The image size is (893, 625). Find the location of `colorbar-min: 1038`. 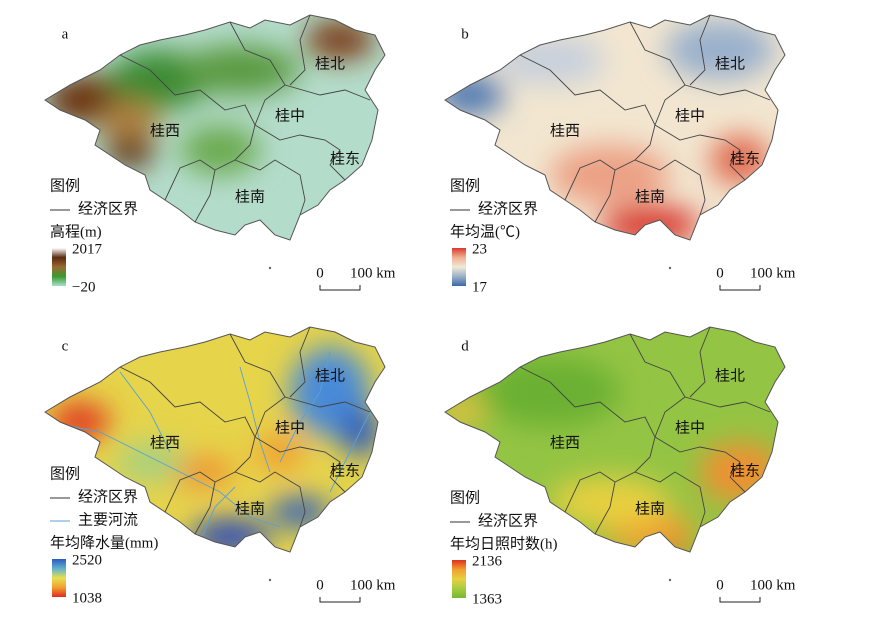

colorbar-min: 1038 is located at coordinates (87, 598).